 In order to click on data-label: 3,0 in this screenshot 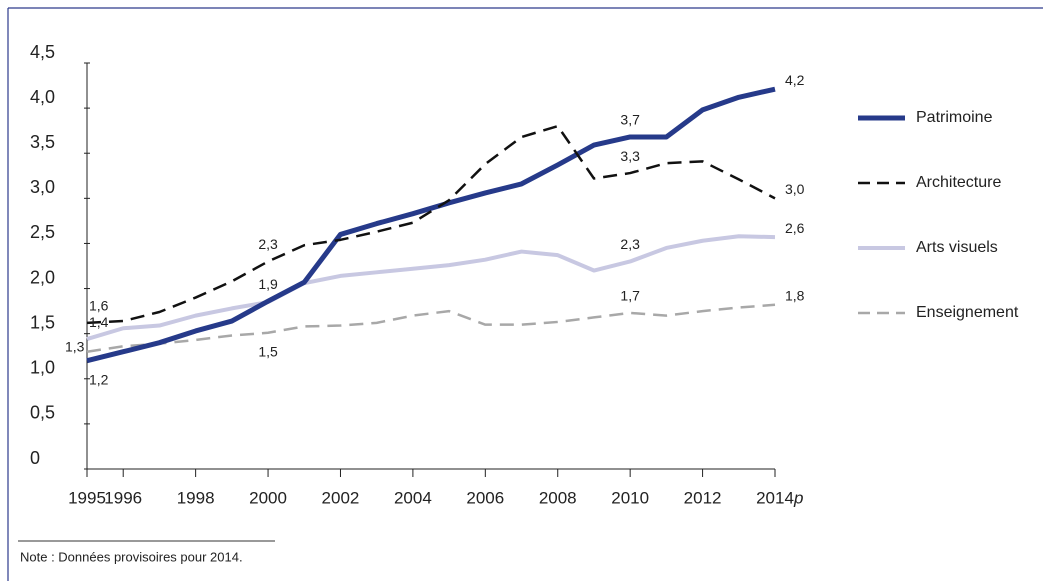, I will do `click(795, 189)`.